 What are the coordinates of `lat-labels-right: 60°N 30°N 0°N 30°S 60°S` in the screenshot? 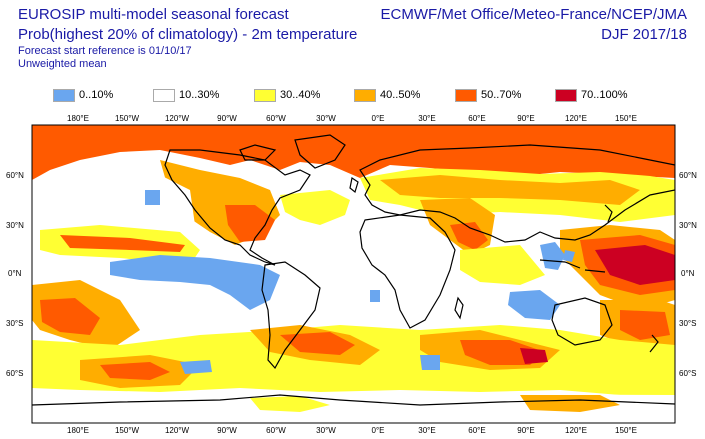 It's located at (688, 274).